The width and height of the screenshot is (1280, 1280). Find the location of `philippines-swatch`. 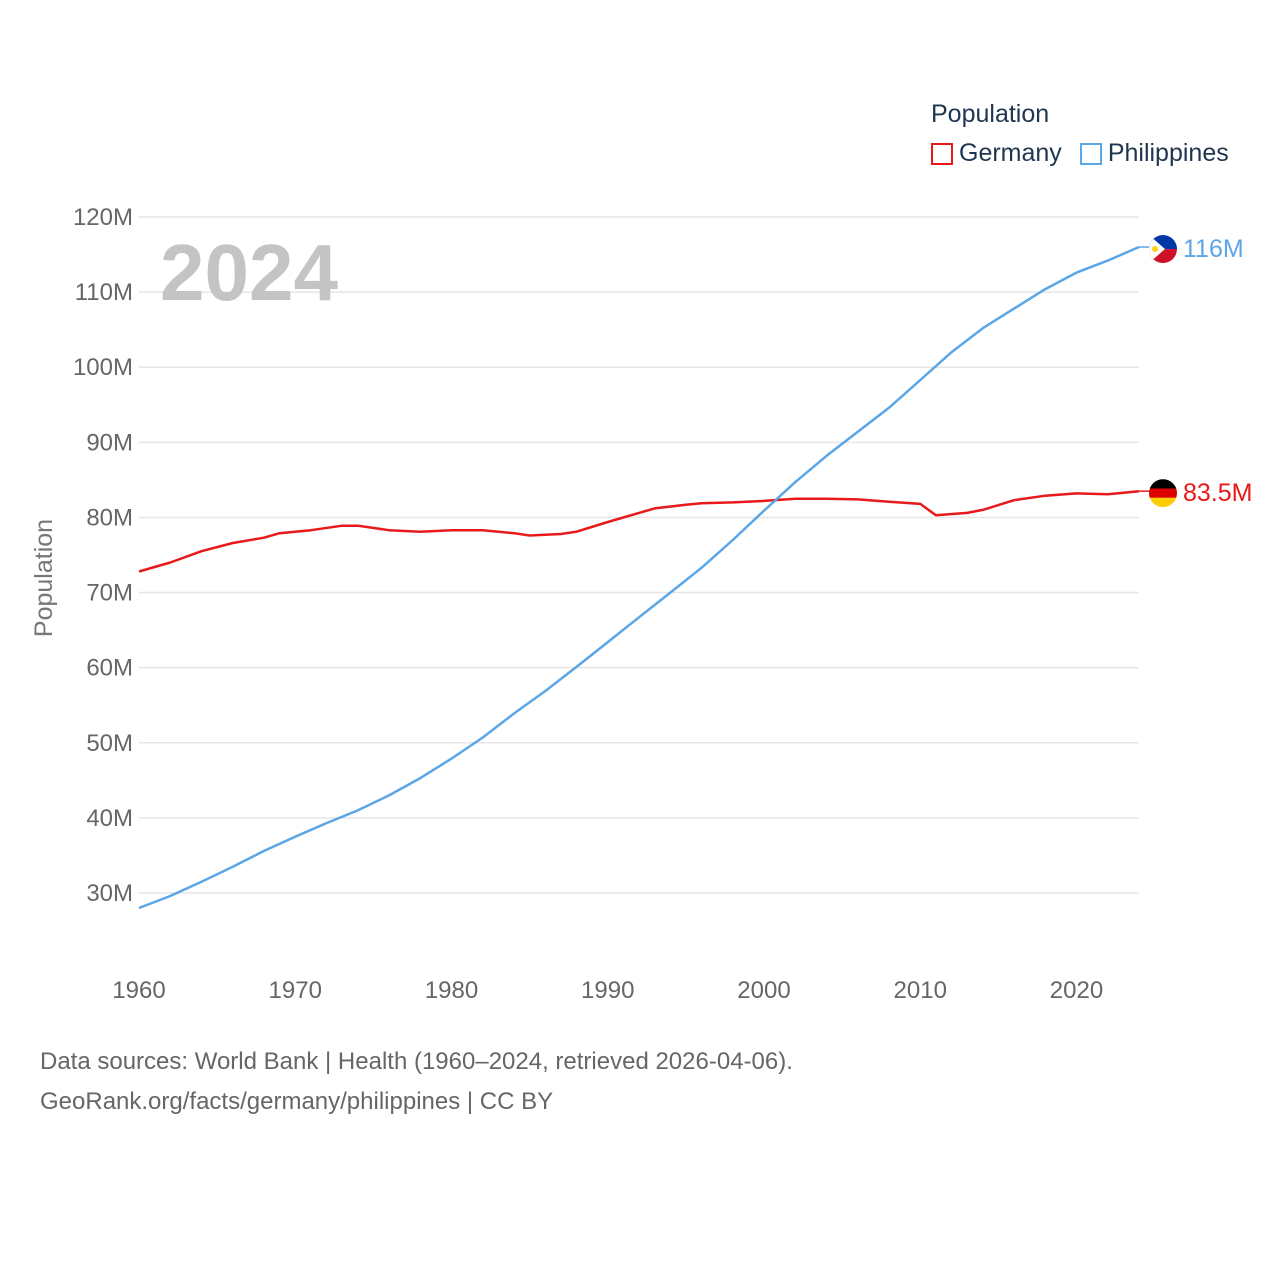

philippines-swatch is located at coordinates (1090, 153).